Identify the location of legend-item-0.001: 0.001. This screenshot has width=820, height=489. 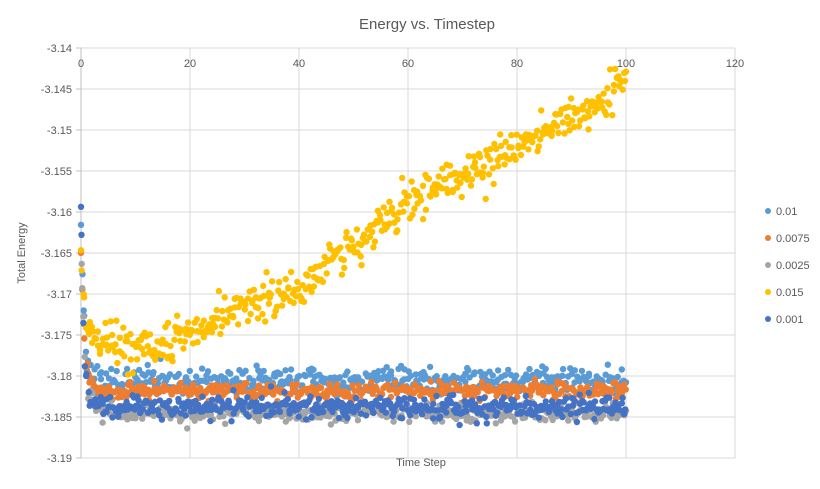
(784, 320).